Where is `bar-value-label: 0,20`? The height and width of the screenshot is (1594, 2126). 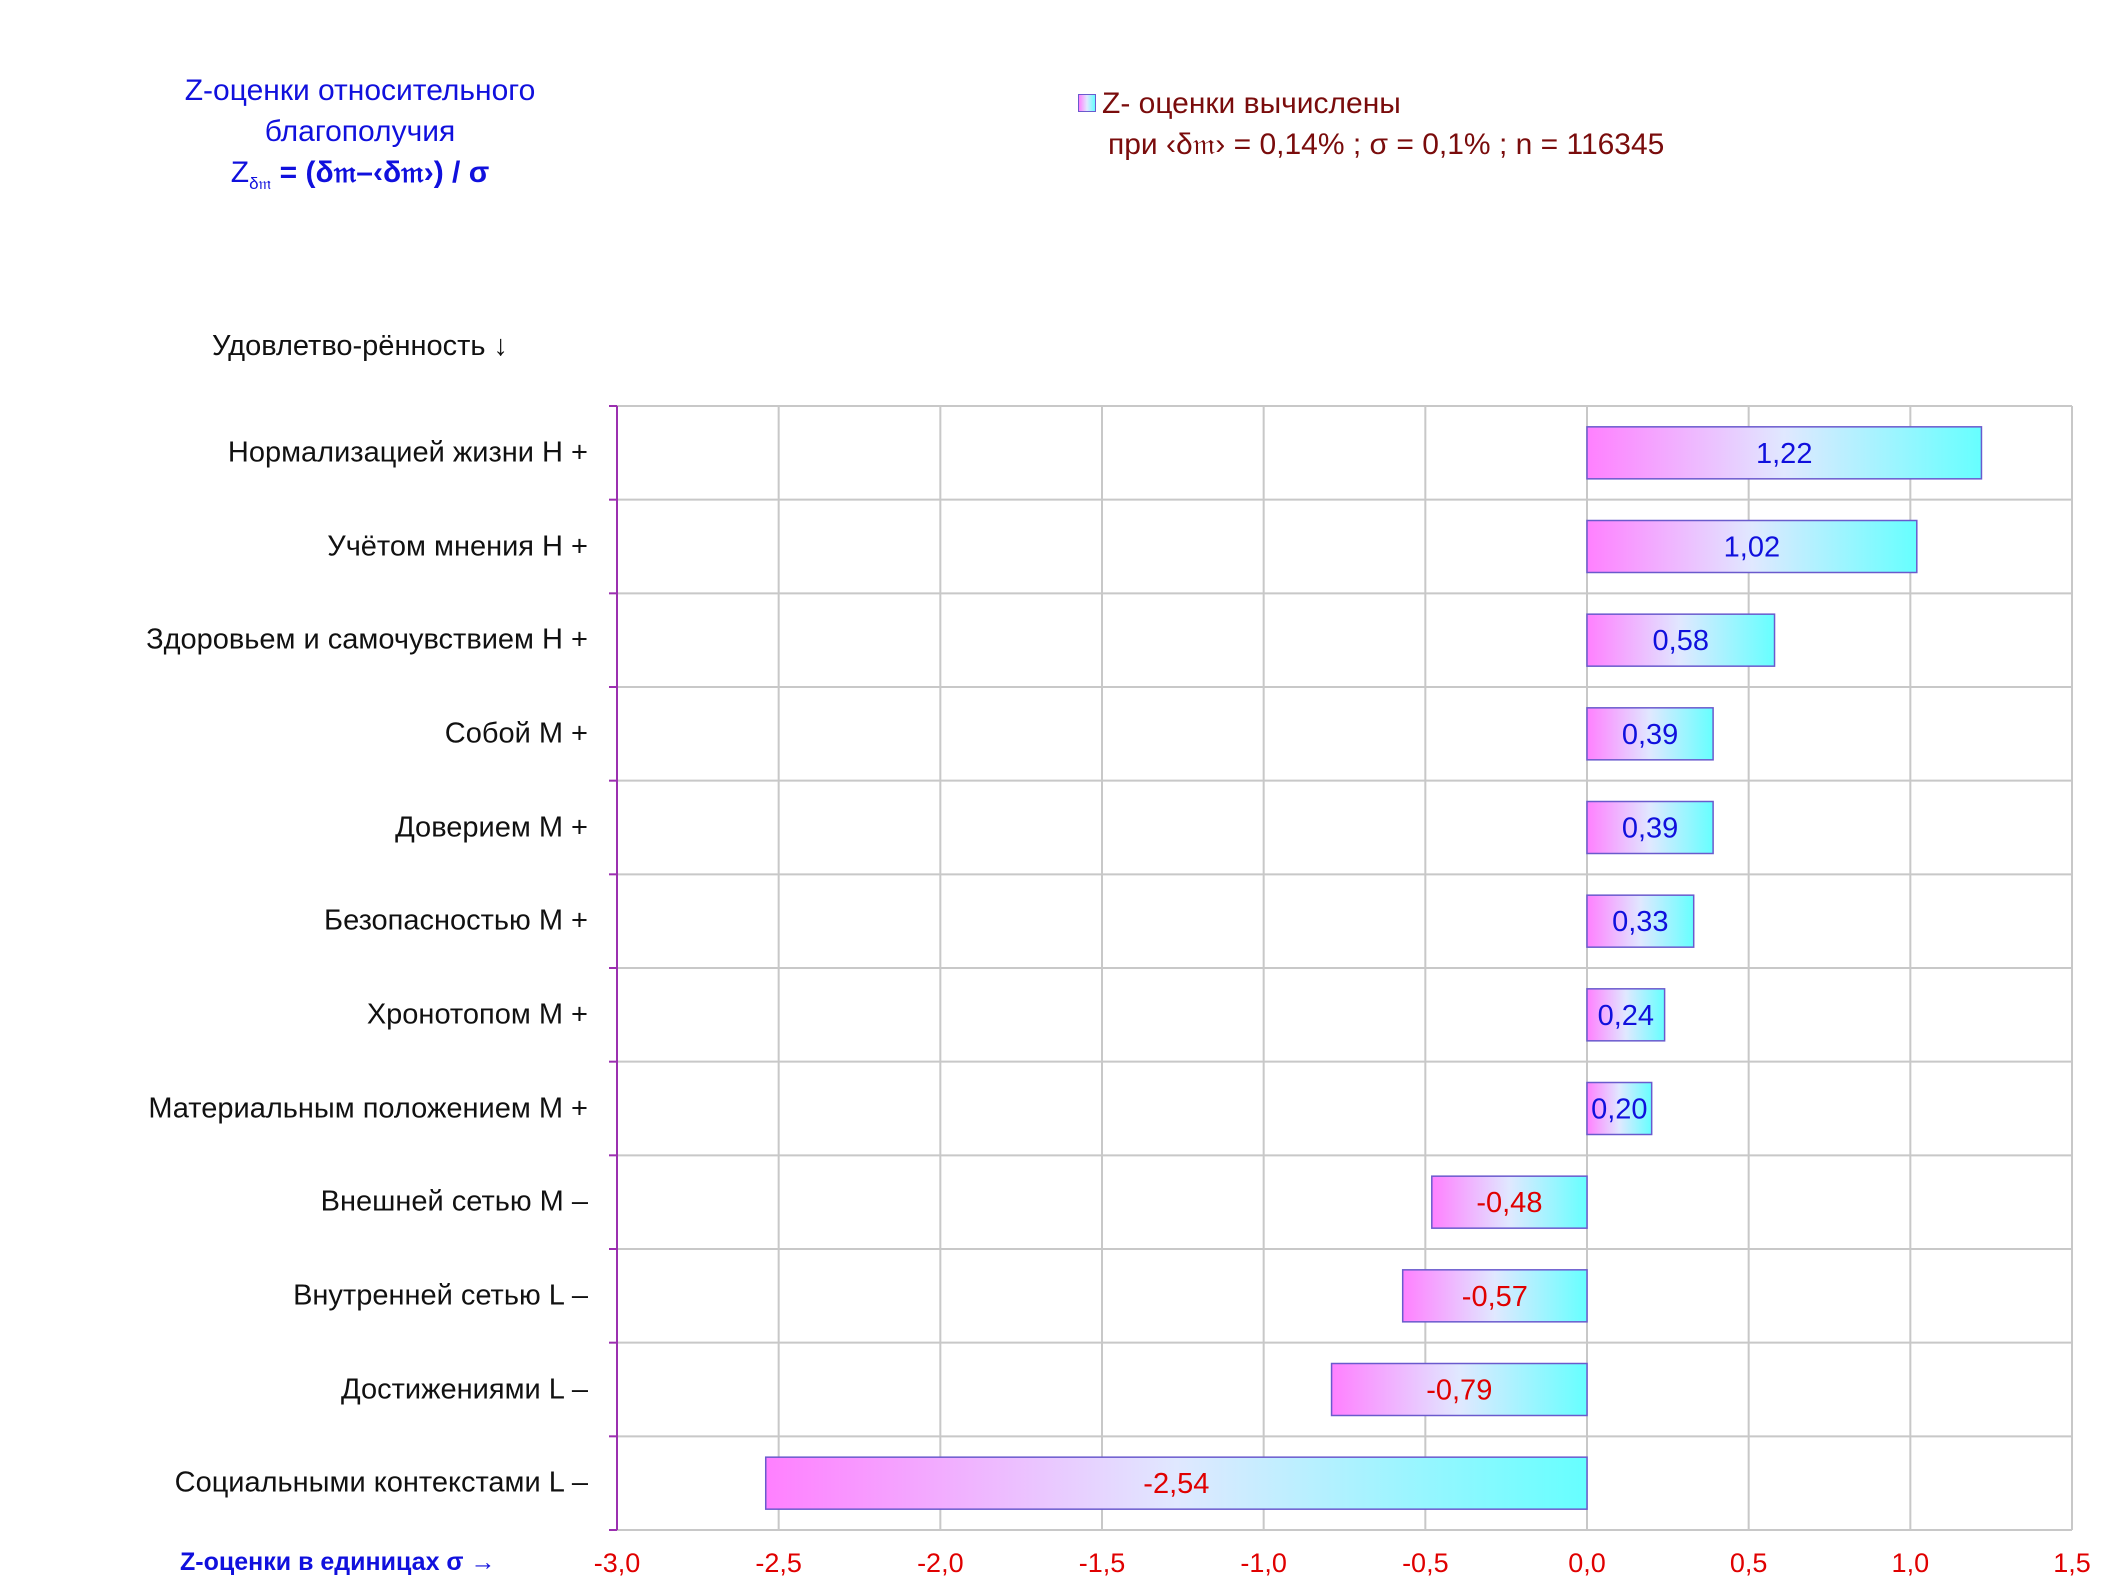 bar-value-label: 0,20 is located at coordinates (1619, 1110).